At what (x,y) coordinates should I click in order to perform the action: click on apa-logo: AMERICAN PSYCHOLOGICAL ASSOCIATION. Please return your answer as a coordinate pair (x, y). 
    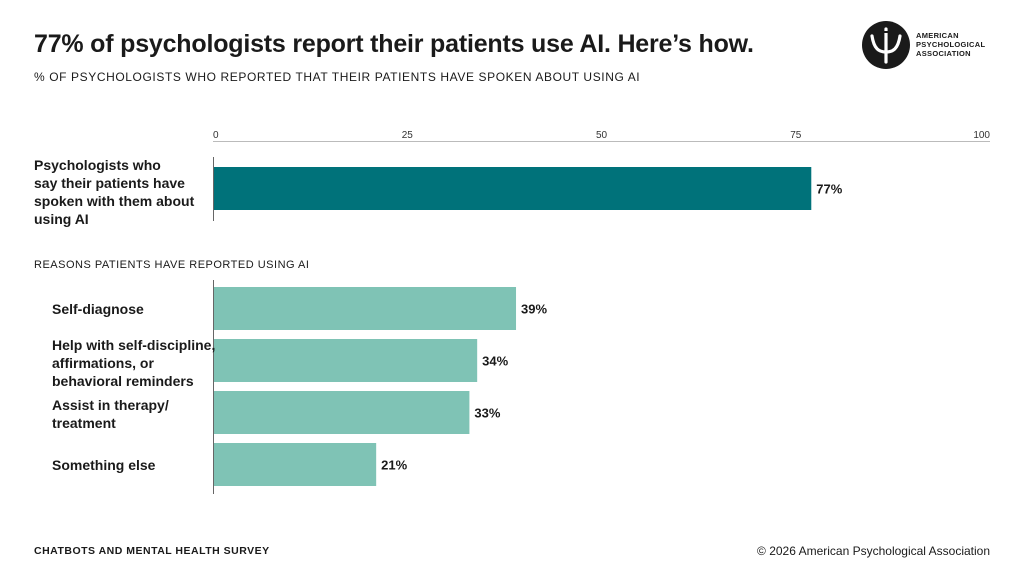
    Looking at the image, I should click on (931, 45).